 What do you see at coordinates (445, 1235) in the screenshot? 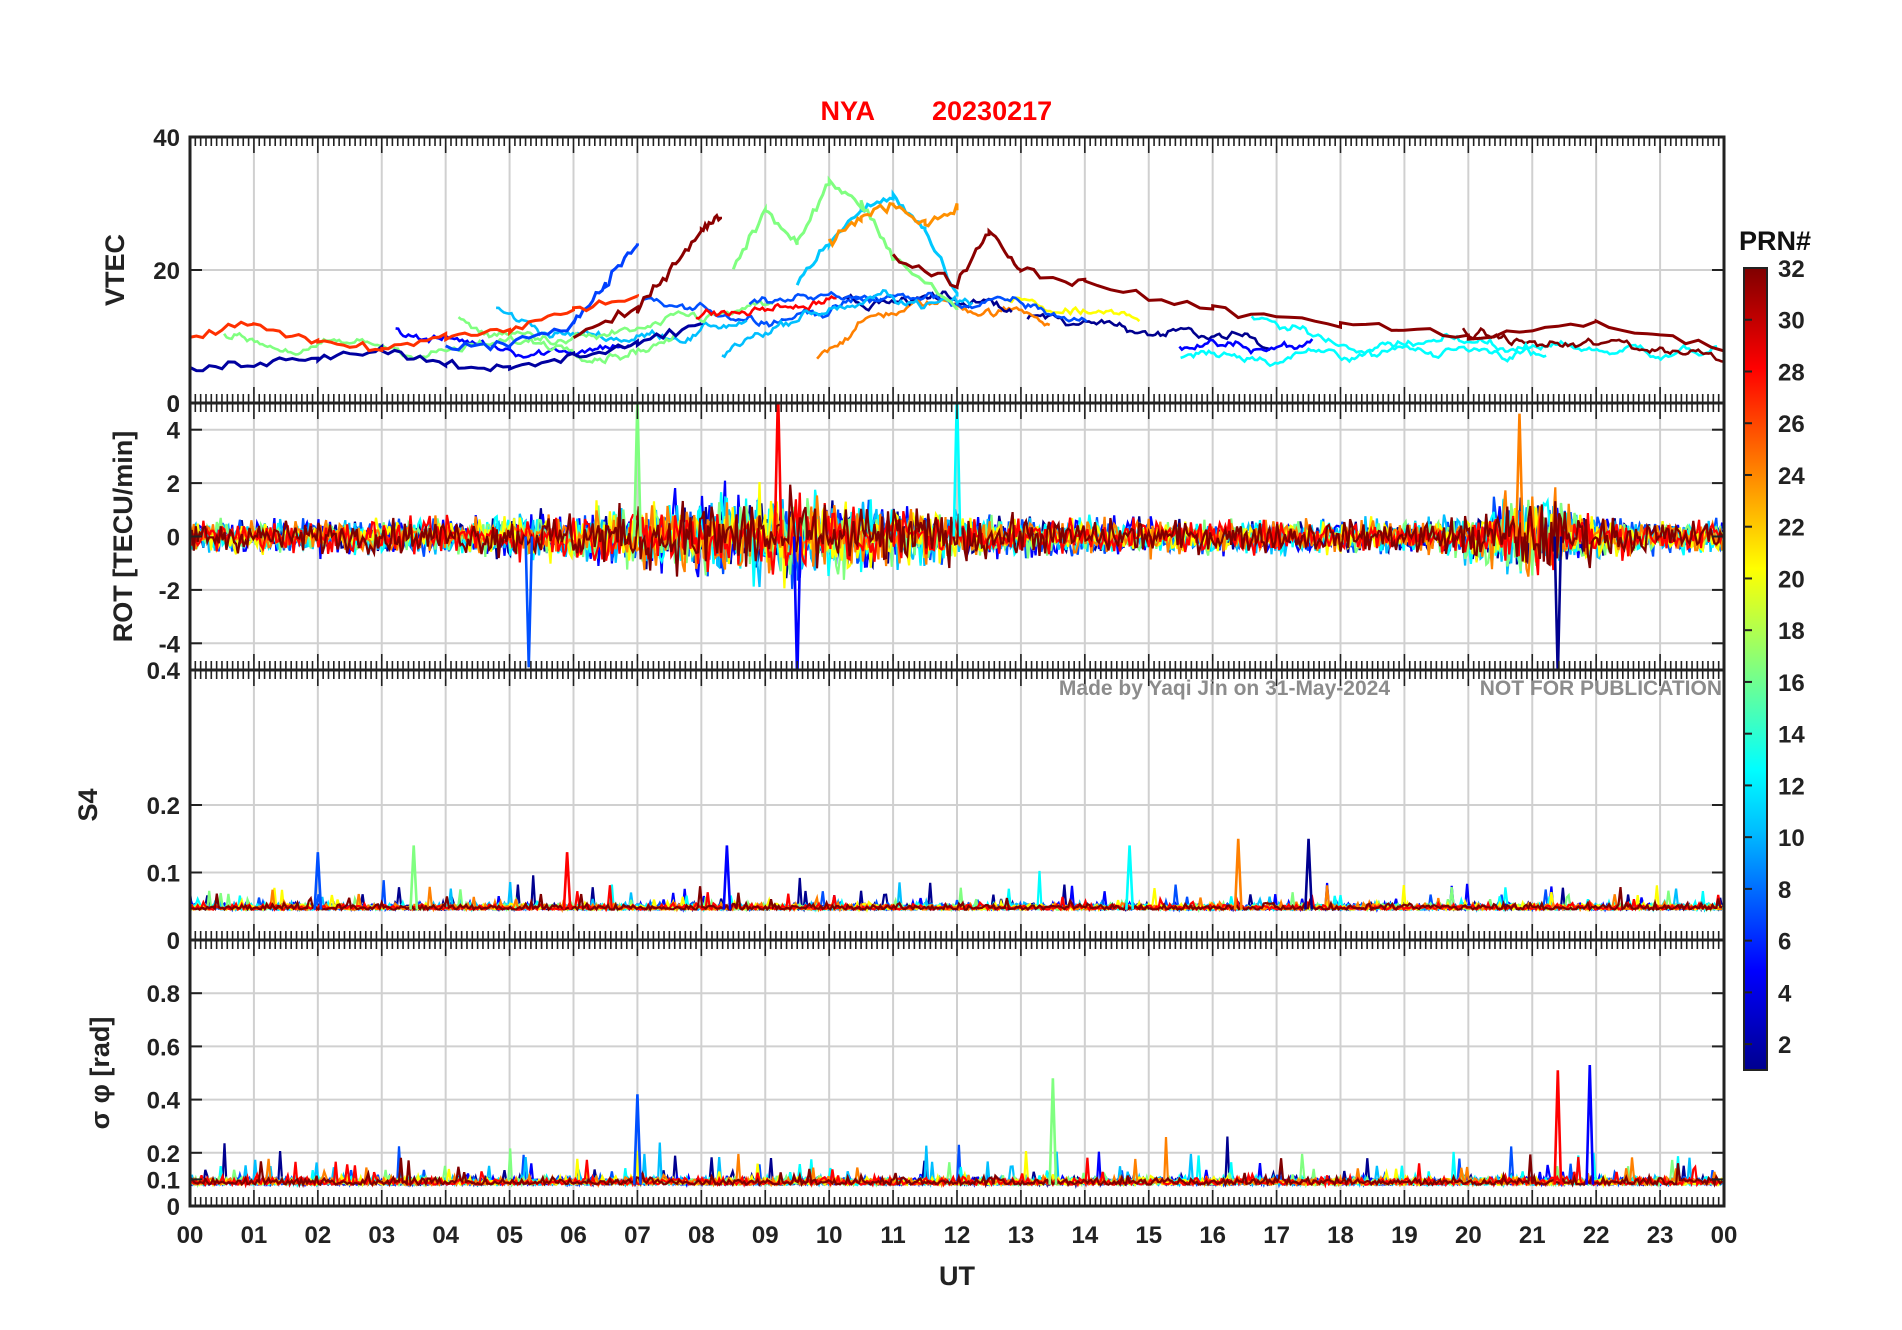
I see `x-tick-label: 04` at bounding box center [445, 1235].